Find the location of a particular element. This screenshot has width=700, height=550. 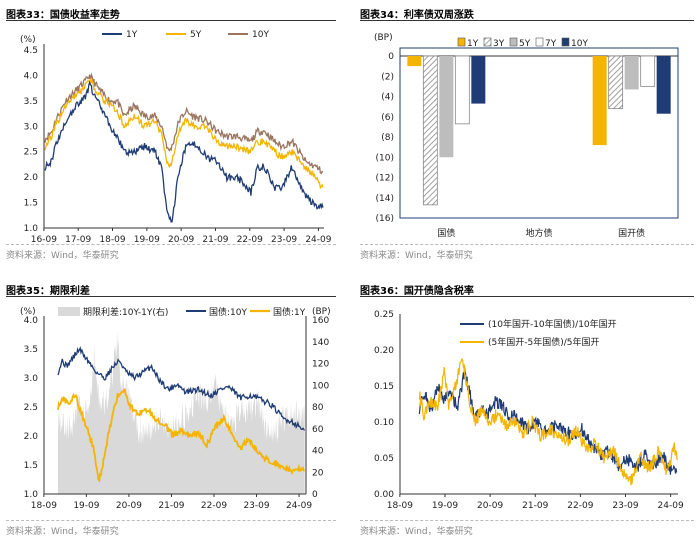

series-line-5Y is located at coordinates (184, 134).